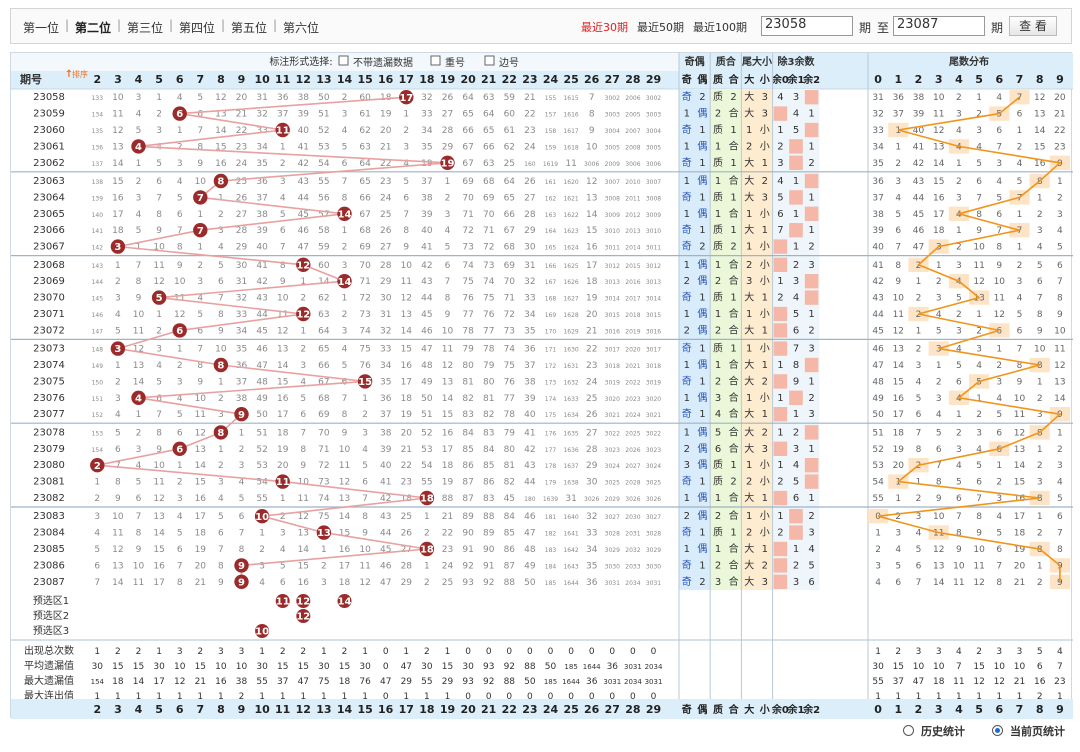 This screenshot has width=1080, height=752. Describe the element at coordinates (1020, 299) in the screenshot. I see `tail-cell: 4` at that location.